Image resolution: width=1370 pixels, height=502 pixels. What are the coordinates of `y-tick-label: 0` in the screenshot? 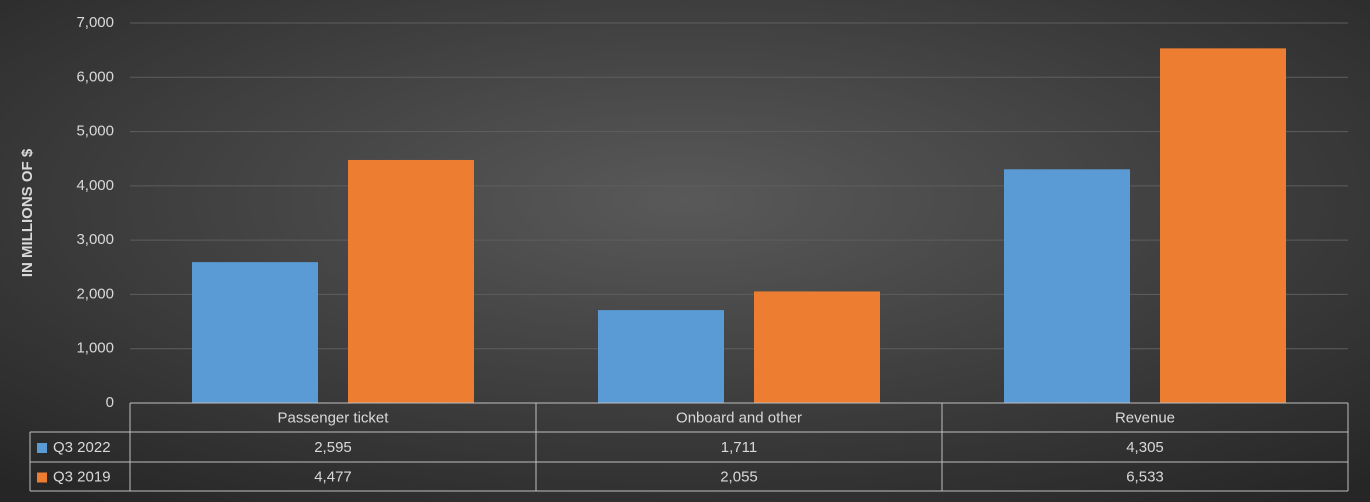 It's located at (110, 402).